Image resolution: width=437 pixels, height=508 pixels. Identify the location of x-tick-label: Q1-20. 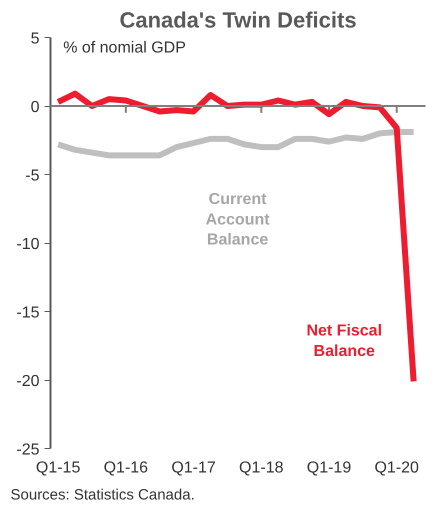
(397, 468).